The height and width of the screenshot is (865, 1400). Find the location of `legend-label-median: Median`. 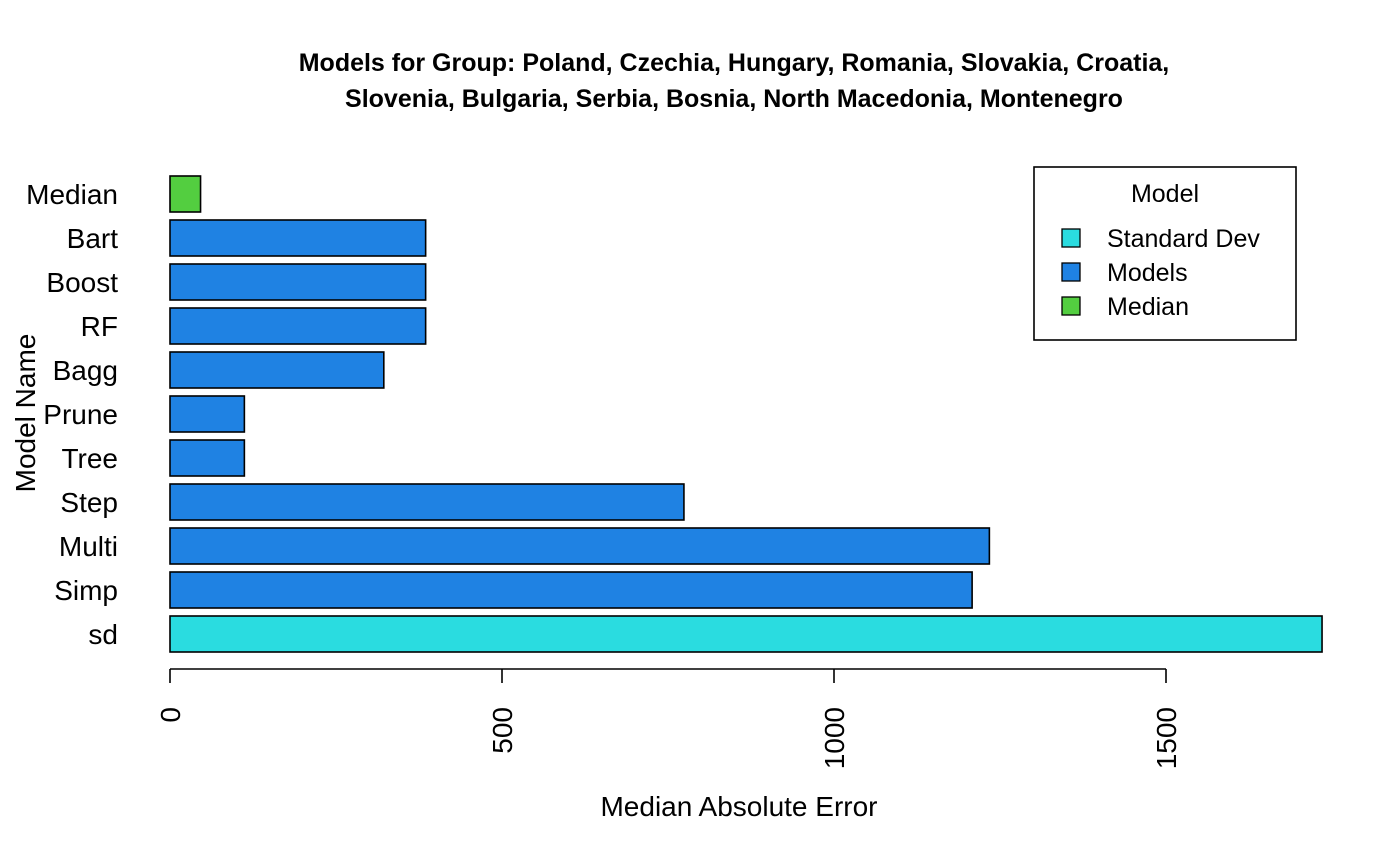

legend-label-median: Median is located at coordinates (1148, 307).